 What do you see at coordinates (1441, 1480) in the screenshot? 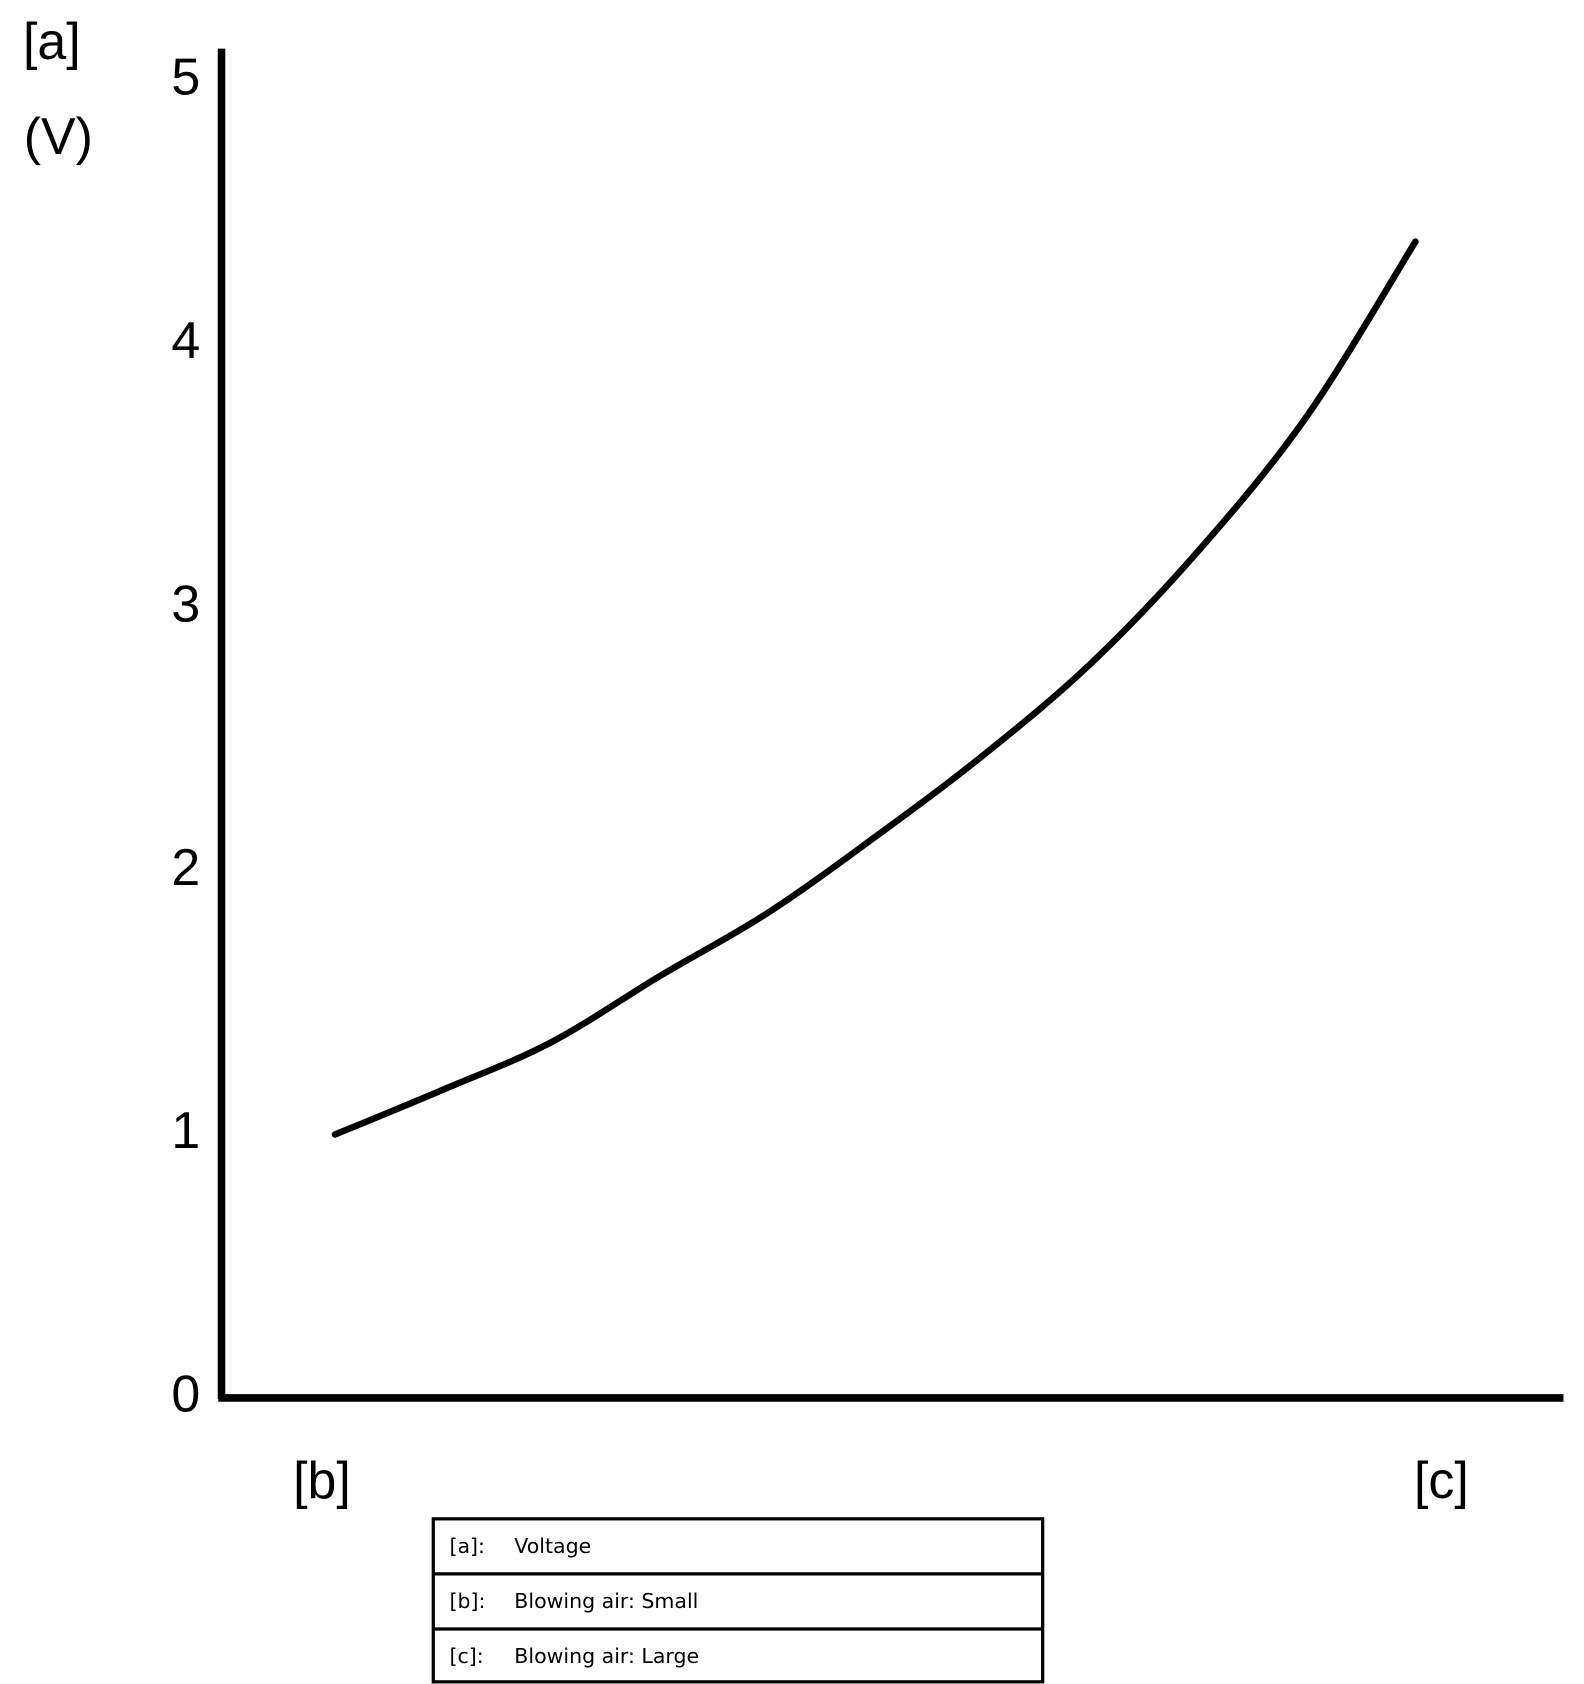
I see `x-tick-label: [c]` at bounding box center [1441, 1480].